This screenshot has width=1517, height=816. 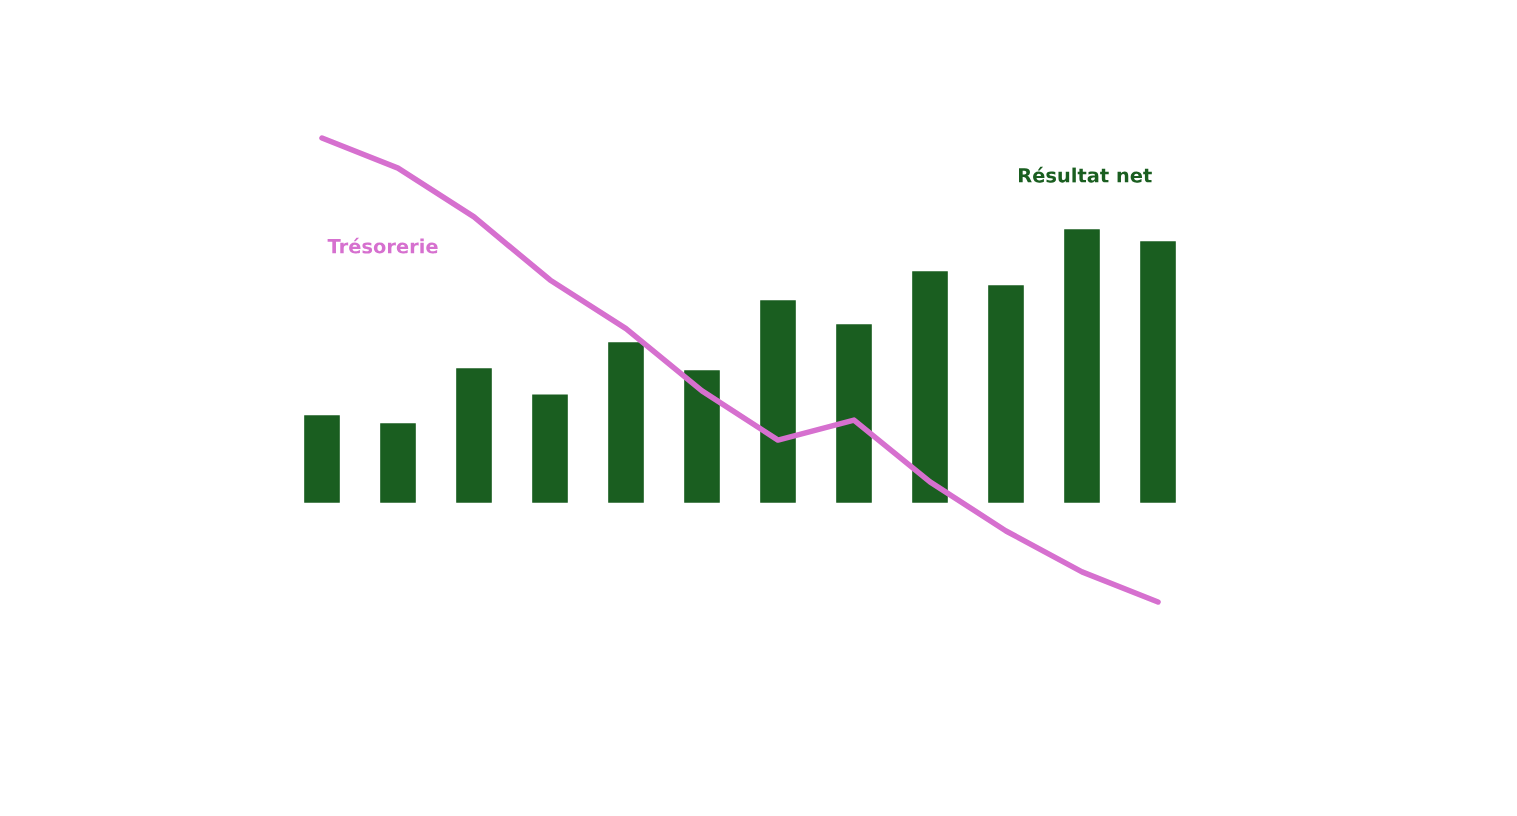 What do you see at coordinates (1085, 174) in the screenshot?
I see `text: Résultat net` at bounding box center [1085, 174].